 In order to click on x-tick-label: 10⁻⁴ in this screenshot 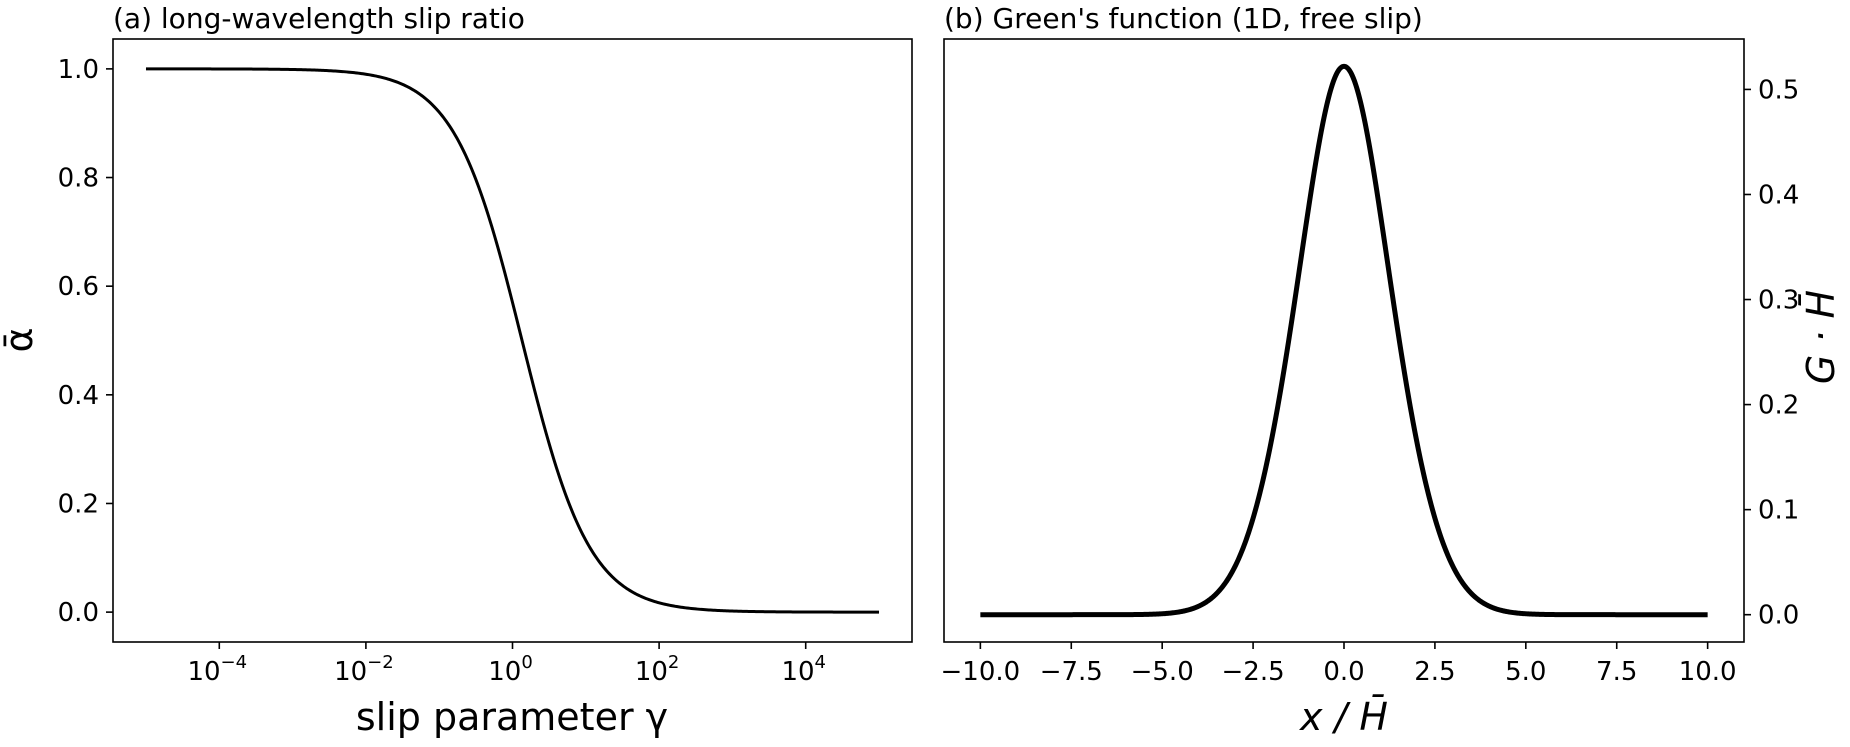, I will do `click(217, 669)`.